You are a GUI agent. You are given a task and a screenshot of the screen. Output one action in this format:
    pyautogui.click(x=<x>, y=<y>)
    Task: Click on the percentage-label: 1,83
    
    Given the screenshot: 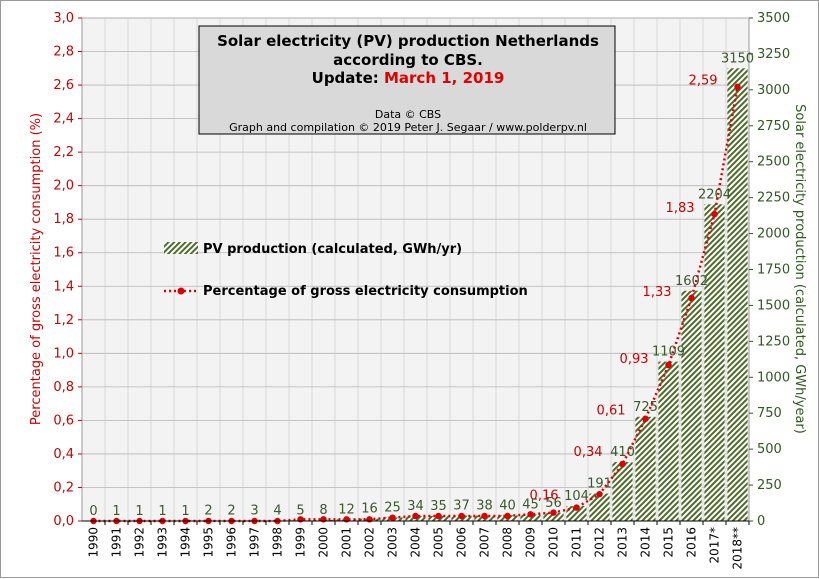 What is the action you would take?
    pyautogui.click(x=680, y=208)
    